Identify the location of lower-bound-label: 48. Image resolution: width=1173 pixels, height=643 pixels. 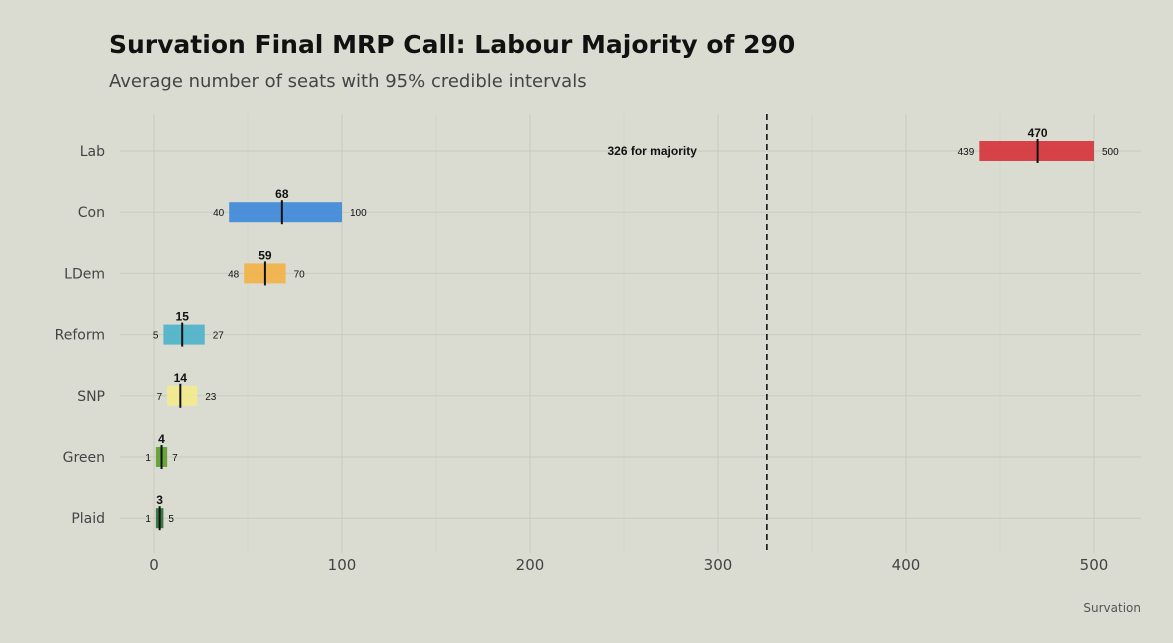
(234, 274).